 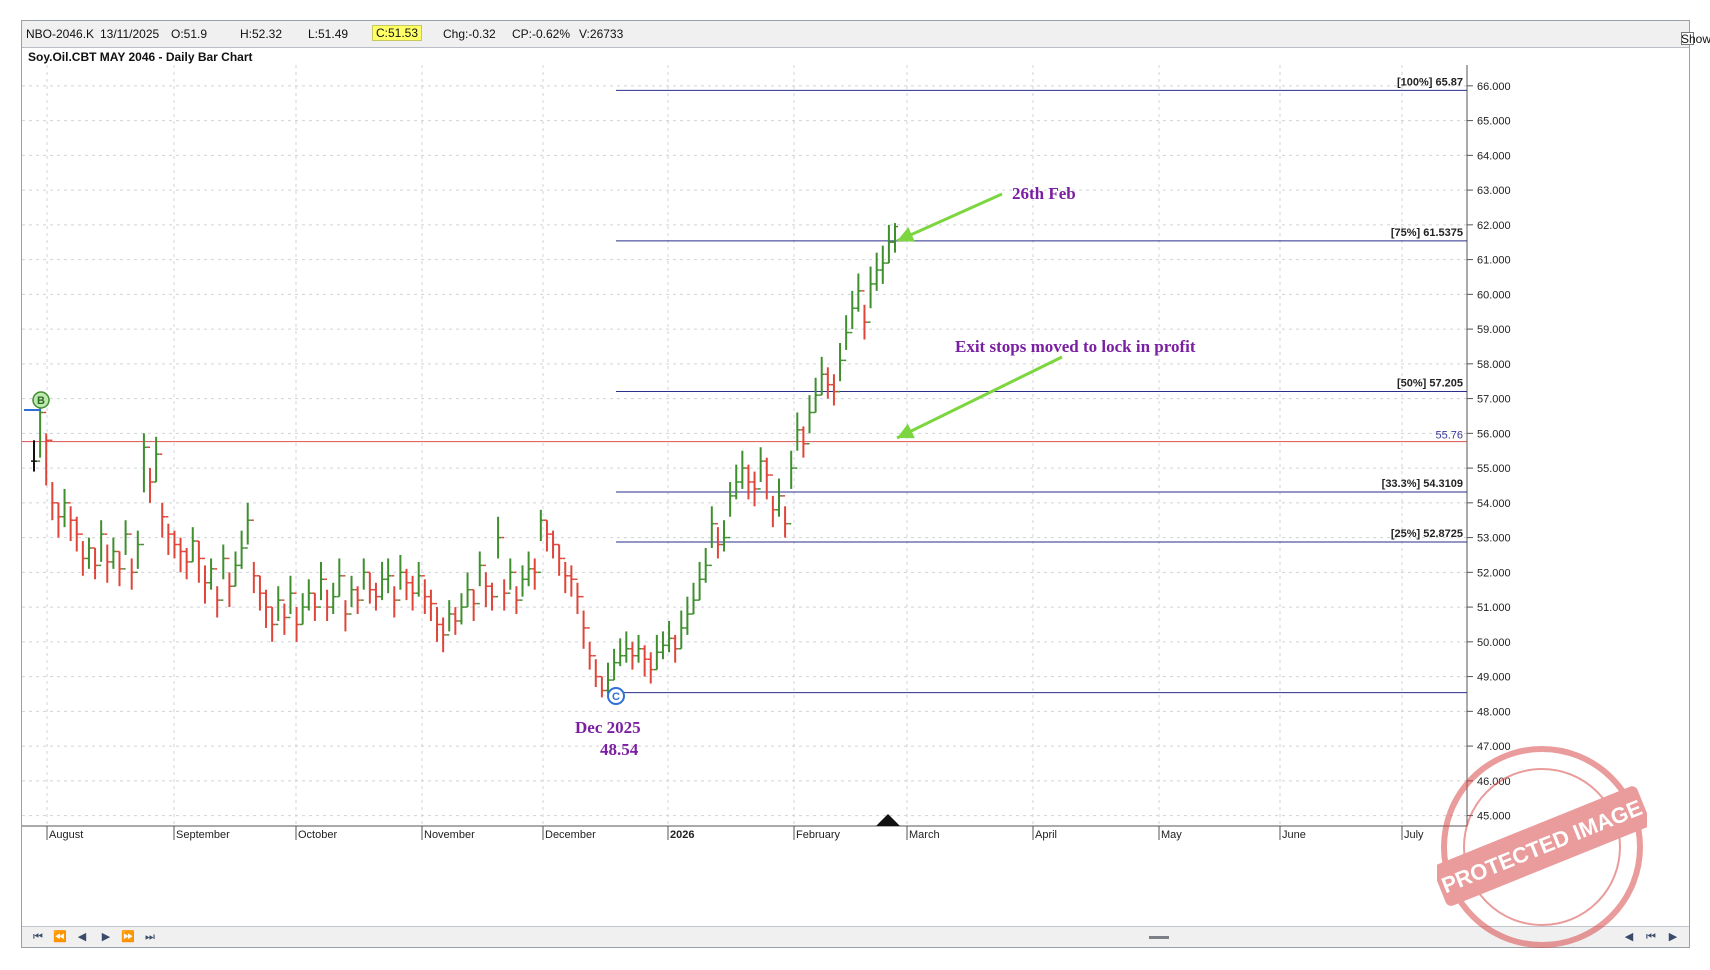 I want to click on close-label: C:51.53, so click(x=397, y=33).